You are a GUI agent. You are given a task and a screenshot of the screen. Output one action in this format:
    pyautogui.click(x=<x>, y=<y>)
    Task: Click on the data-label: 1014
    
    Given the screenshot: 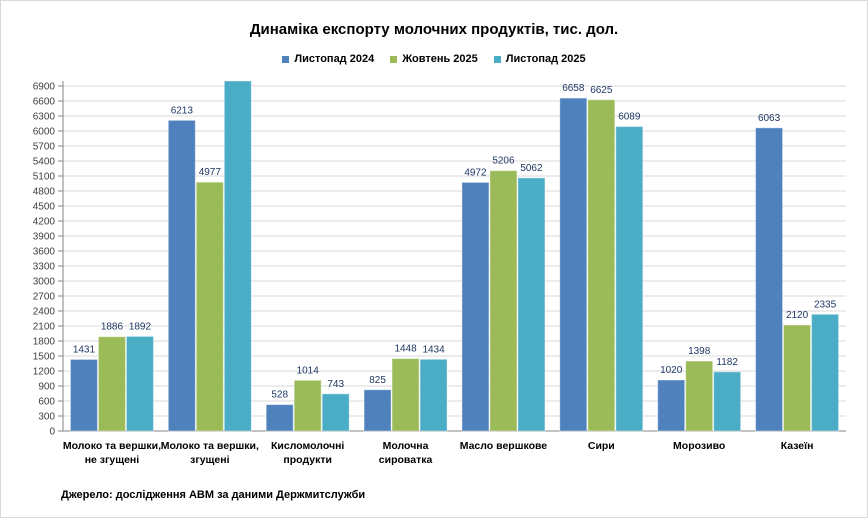 What is the action you would take?
    pyautogui.click(x=308, y=370)
    